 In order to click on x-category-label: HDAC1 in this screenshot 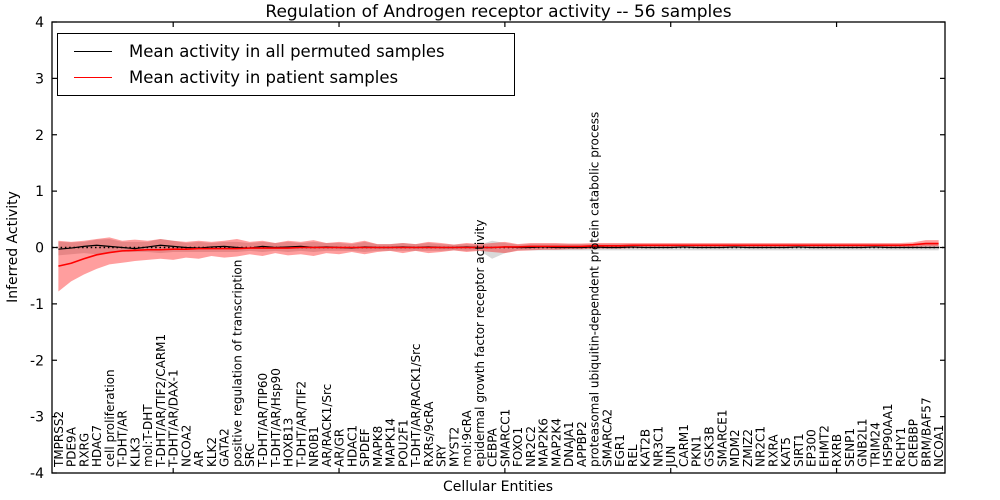, I will do `click(352, 446)`.